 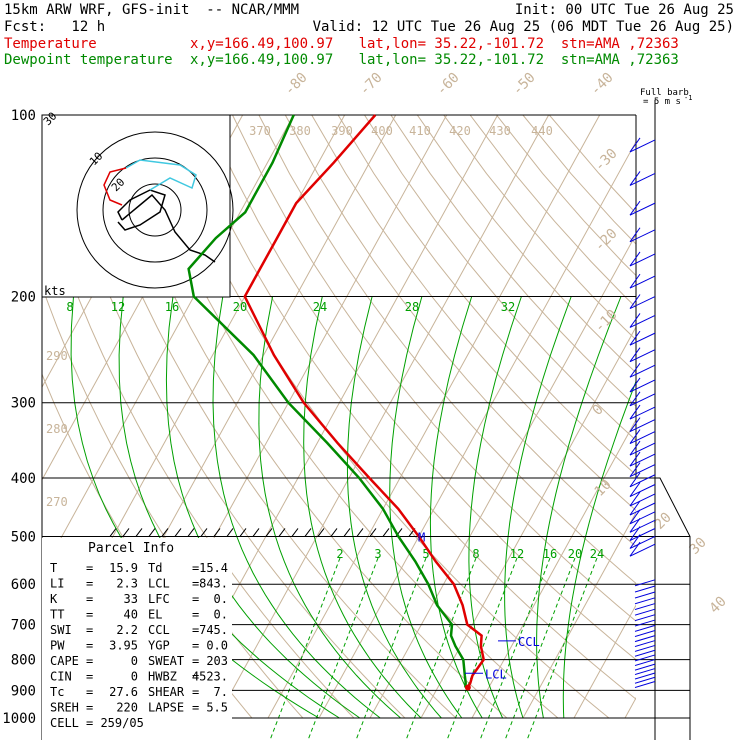 What do you see at coordinates (23, 691) in the screenshot?
I see `pressure-label: 900` at bounding box center [23, 691].